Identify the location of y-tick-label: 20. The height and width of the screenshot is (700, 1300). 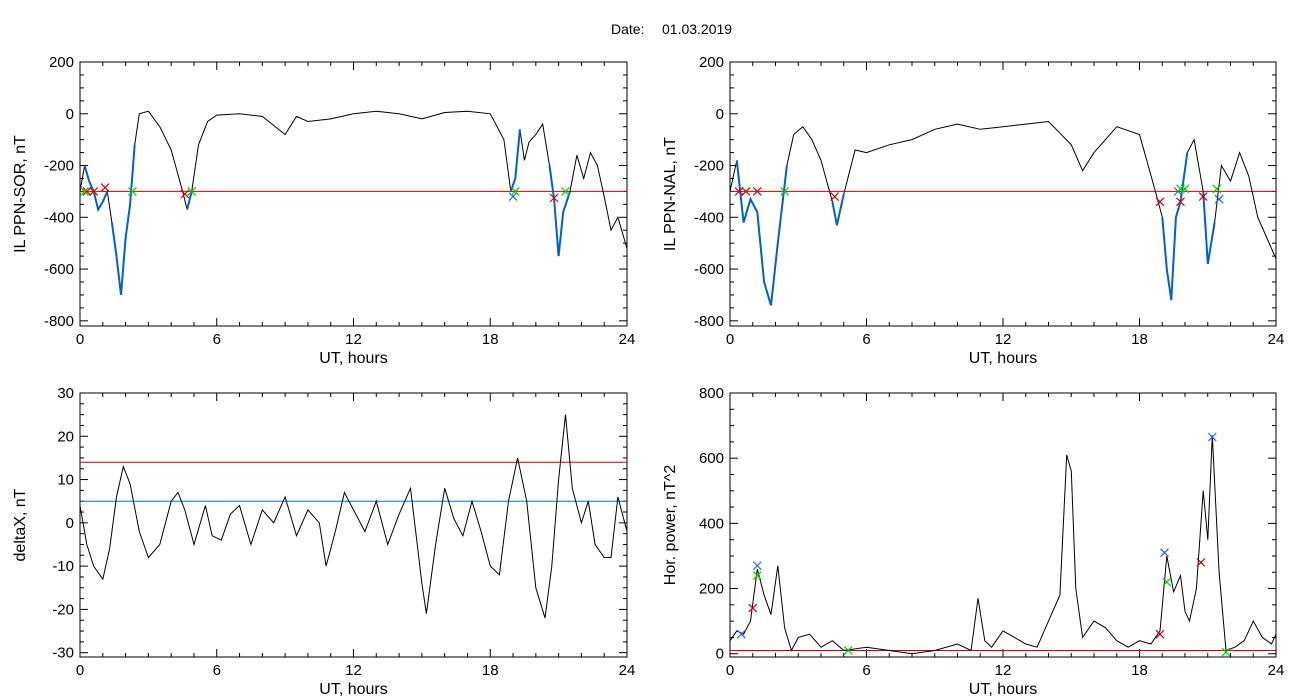
(65, 436).